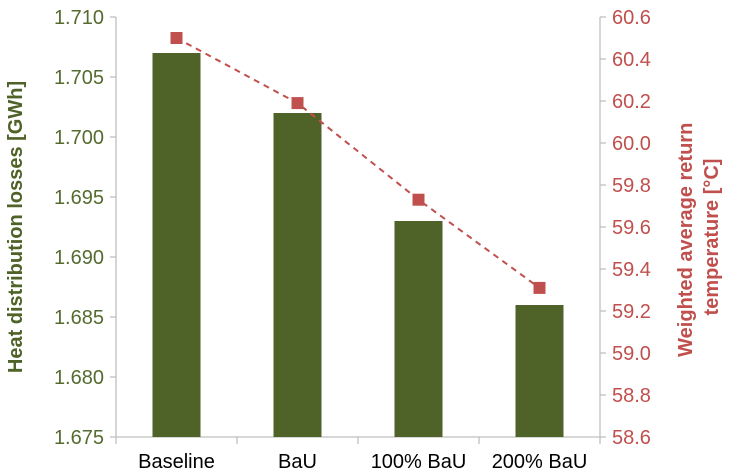 The height and width of the screenshot is (475, 736). What do you see at coordinates (79, 258) in the screenshot?
I see `y-tick-label: 1.690` at bounding box center [79, 258].